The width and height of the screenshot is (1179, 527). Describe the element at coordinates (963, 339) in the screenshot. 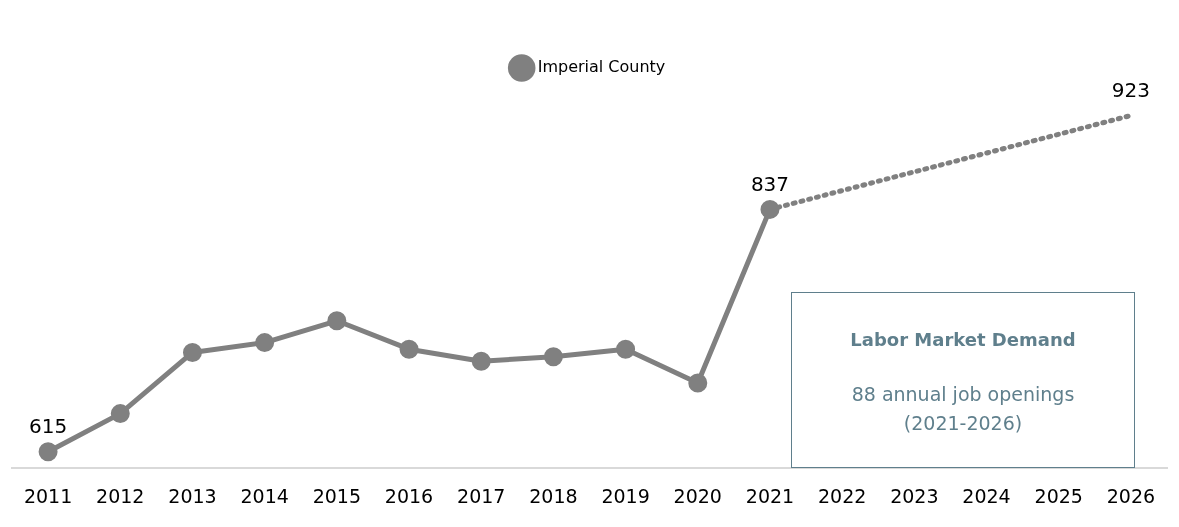

I see `annotation: Labor Market Demand` at that location.